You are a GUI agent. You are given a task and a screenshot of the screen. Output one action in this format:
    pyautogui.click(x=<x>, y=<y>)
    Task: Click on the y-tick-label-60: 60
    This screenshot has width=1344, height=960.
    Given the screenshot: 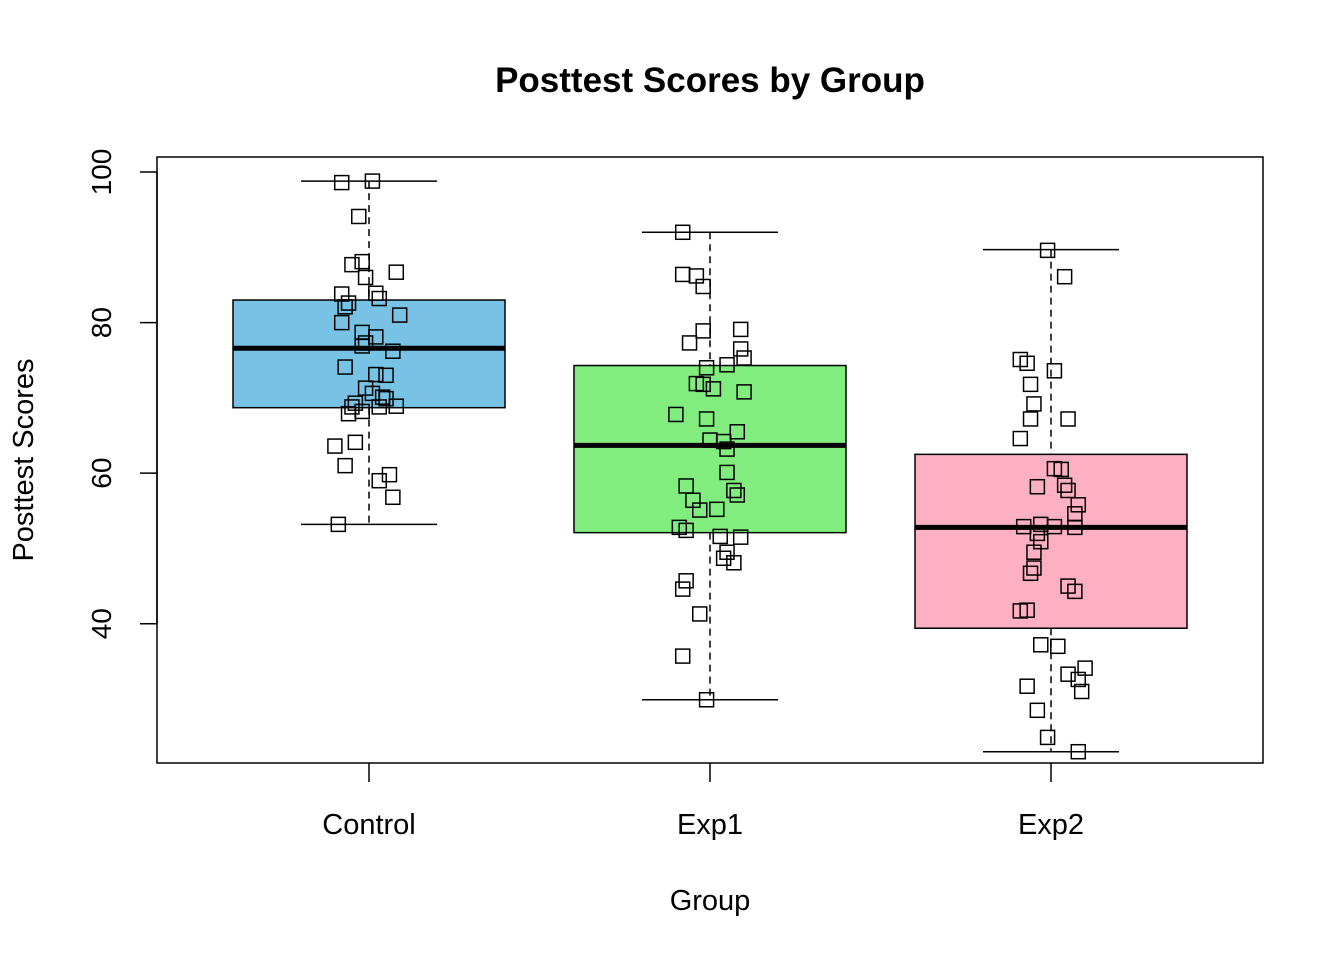 What is the action you would take?
    pyautogui.click(x=101, y=473)
    